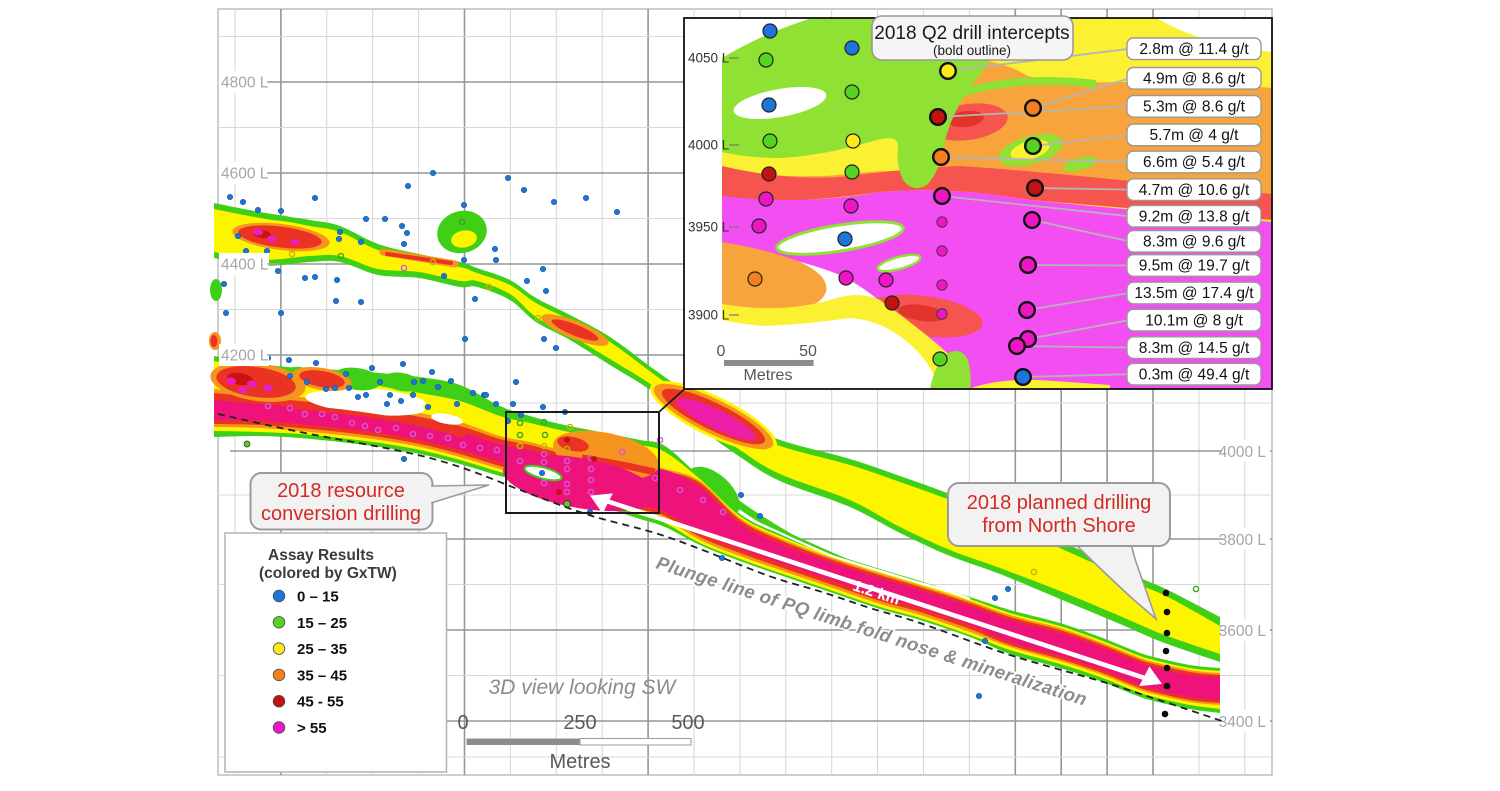 This screenshot has width=1500, height=791. What do you see at coordinates (1243, 722) in the screenshot?
I see `svg-text: 3400 L` at bounding box center [1243, 722].